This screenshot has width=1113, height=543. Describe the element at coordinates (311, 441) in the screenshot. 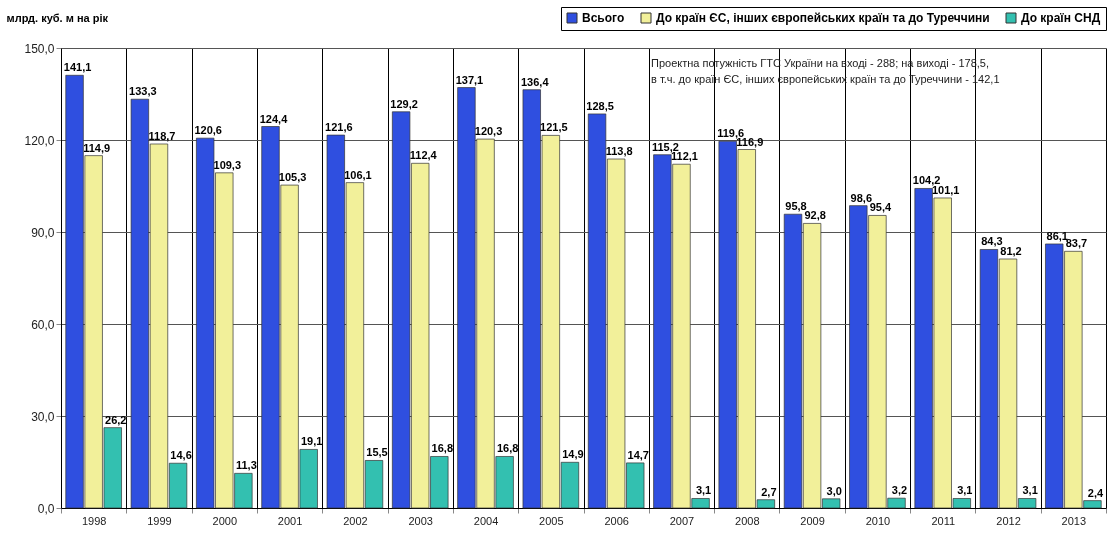

I see `data-label: 19,1` at that location.